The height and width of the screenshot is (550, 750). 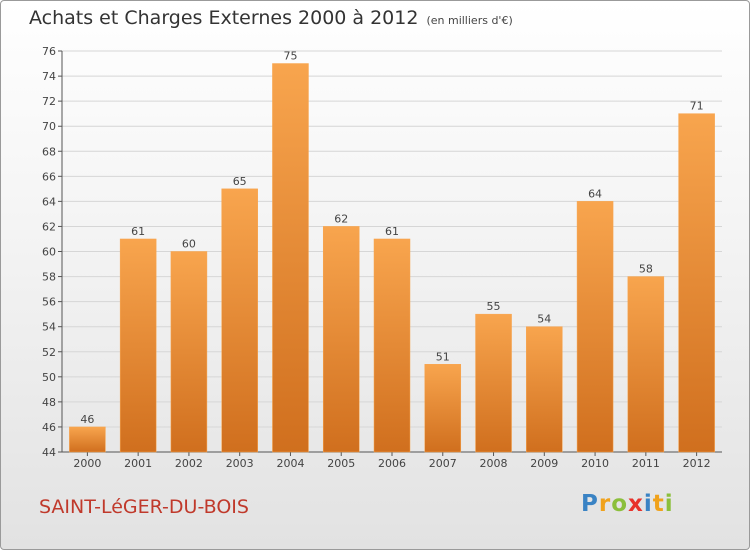 What do you see at coordinates (544, 389) in the screenshot?
I see `bar-2009` at bounding box center [544, 389].